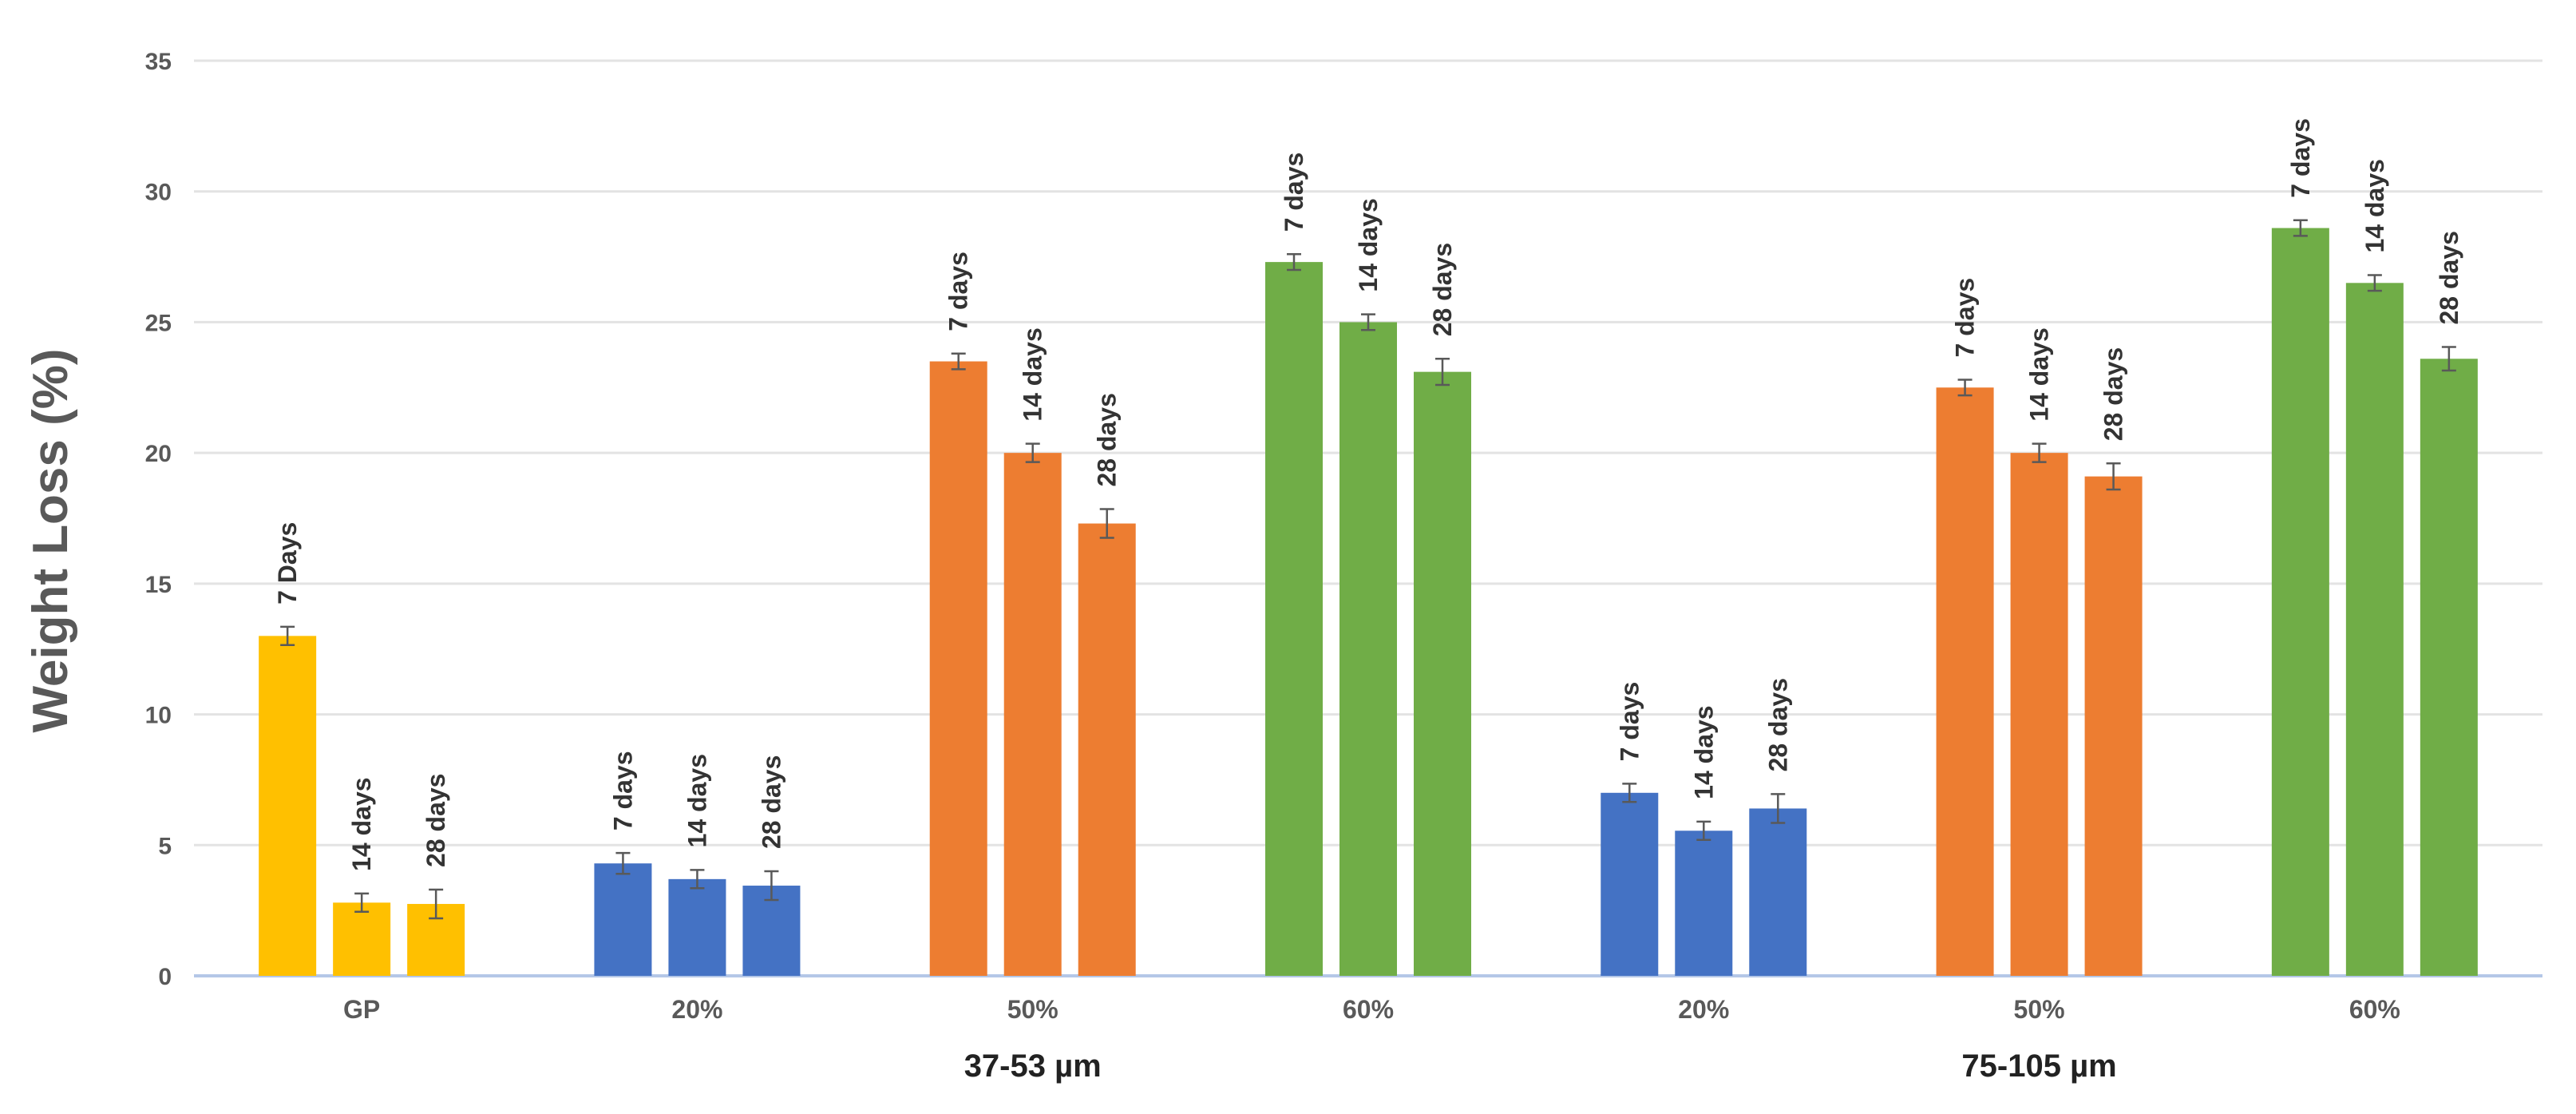  What do you see at coordinates (159, 716) in the screenshot?
I see `y-tick-label: 10` at bounding box center [159, 716].